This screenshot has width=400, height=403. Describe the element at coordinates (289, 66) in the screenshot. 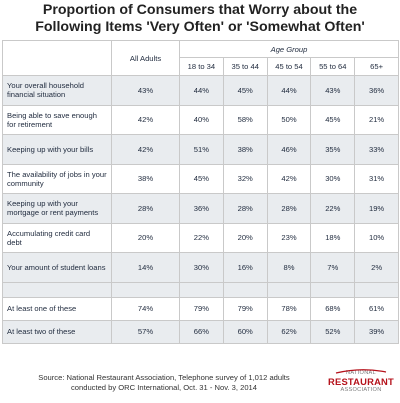

I see `header-age-col: 45 to 54` at that location.